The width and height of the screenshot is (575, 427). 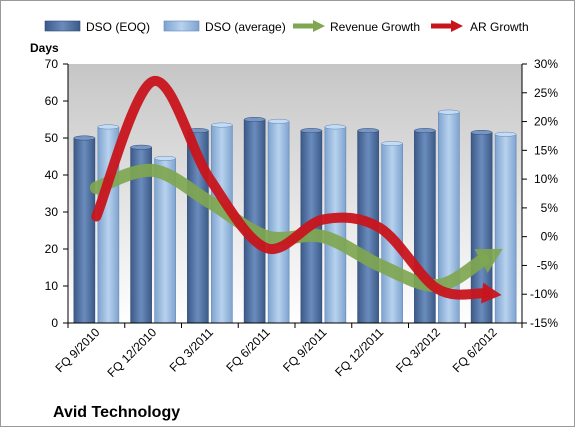 I want to click on right-axis-ticks: -15% -10% -5% 0% 5% 10% 15% 20% 25% 30%, so click(x=540, y=193).